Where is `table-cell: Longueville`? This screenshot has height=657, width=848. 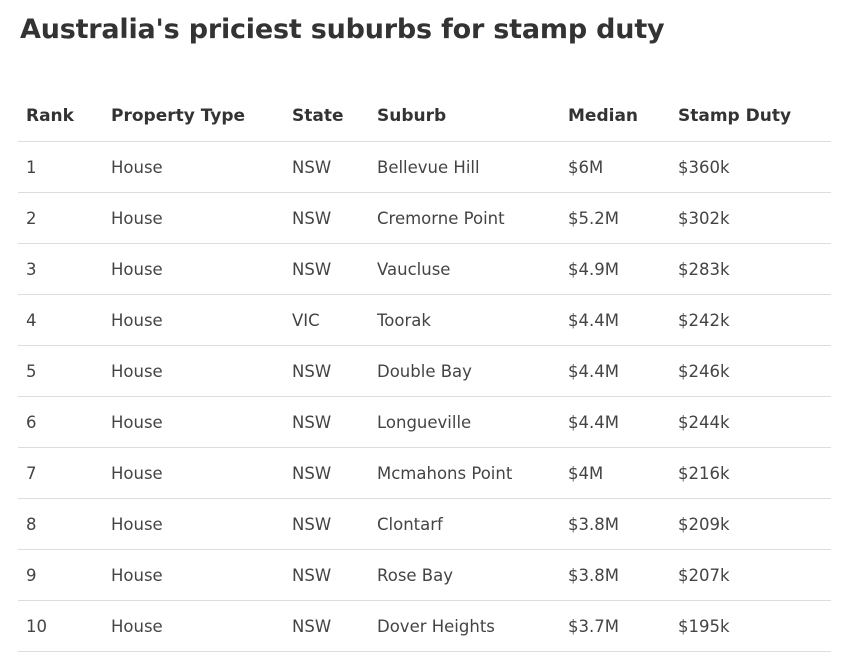
table-cell: Longueville is located at coordinates (464, 422).